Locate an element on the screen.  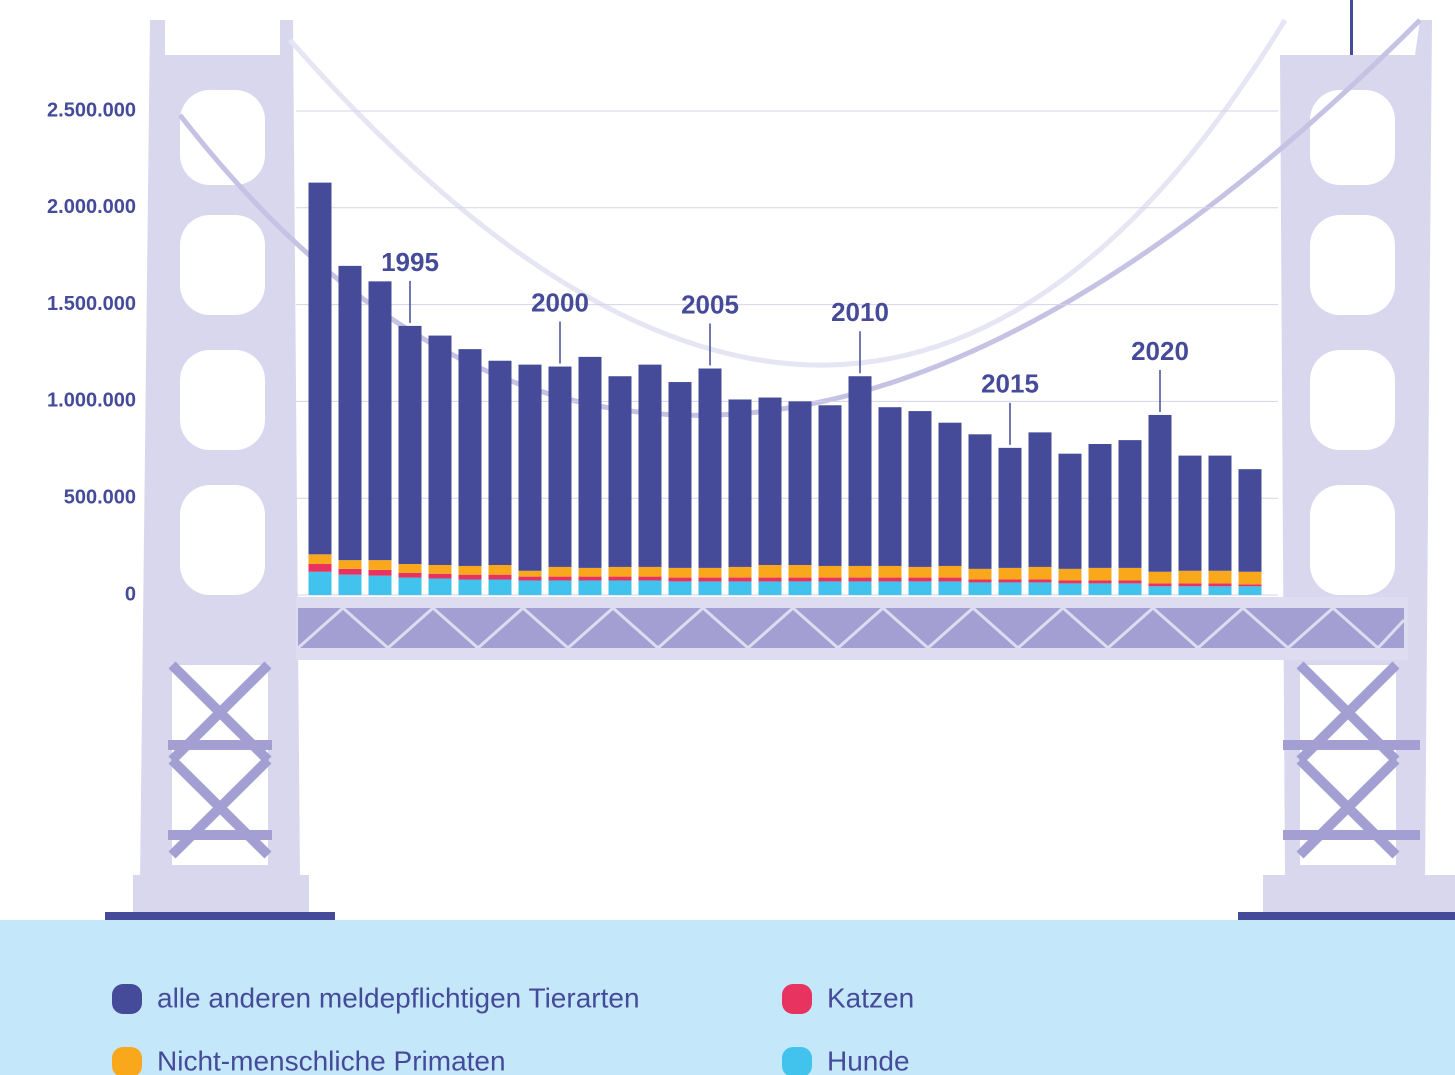
x-tick-label: 2000 is located at coordinates (560, 302).